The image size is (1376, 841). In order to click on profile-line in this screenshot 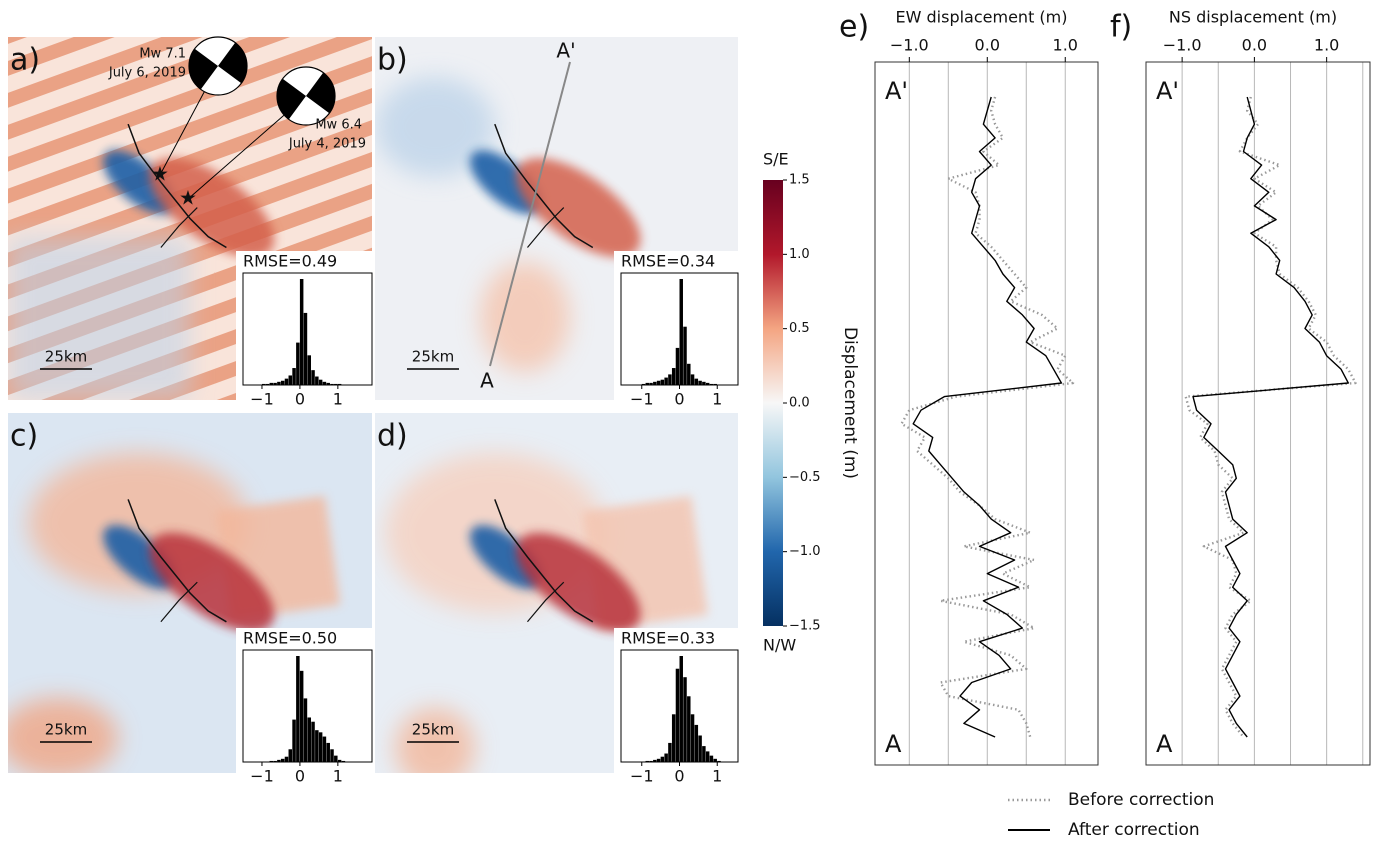, I will do `click(530, 214)`.